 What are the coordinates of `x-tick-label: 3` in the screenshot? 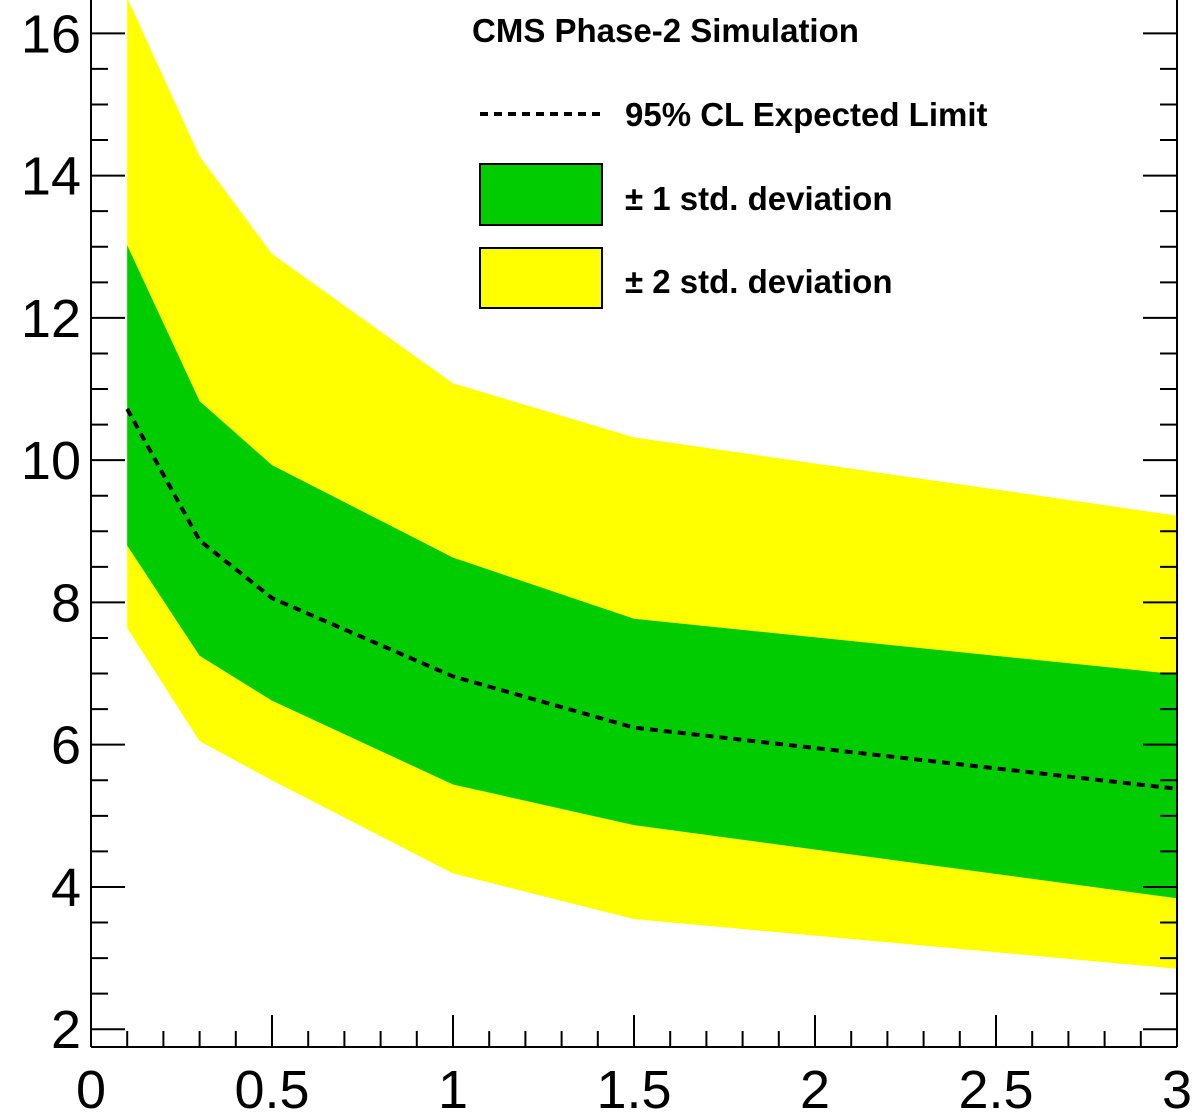 It's located at (1177, 1089).